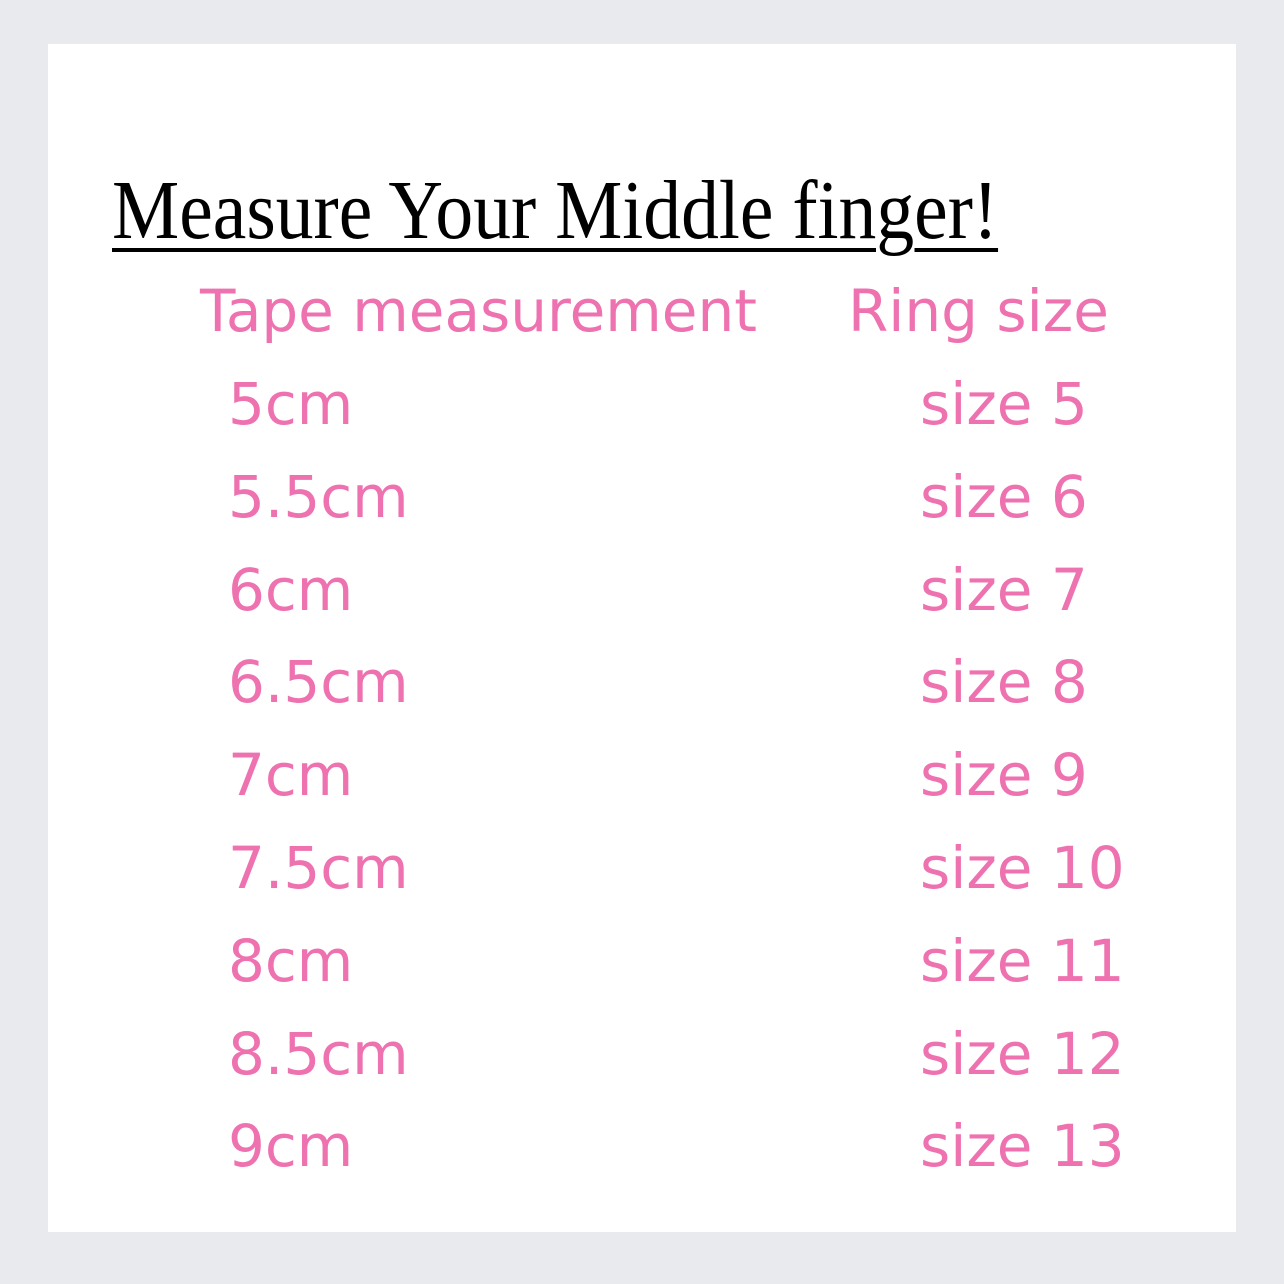 The height and width of the screenshot is (1284, 1284). What do you see at coordinates (291, 775) in the screenshot?
I see `tape-measurement-cell: 7cm` at bounding box center [291, 775].